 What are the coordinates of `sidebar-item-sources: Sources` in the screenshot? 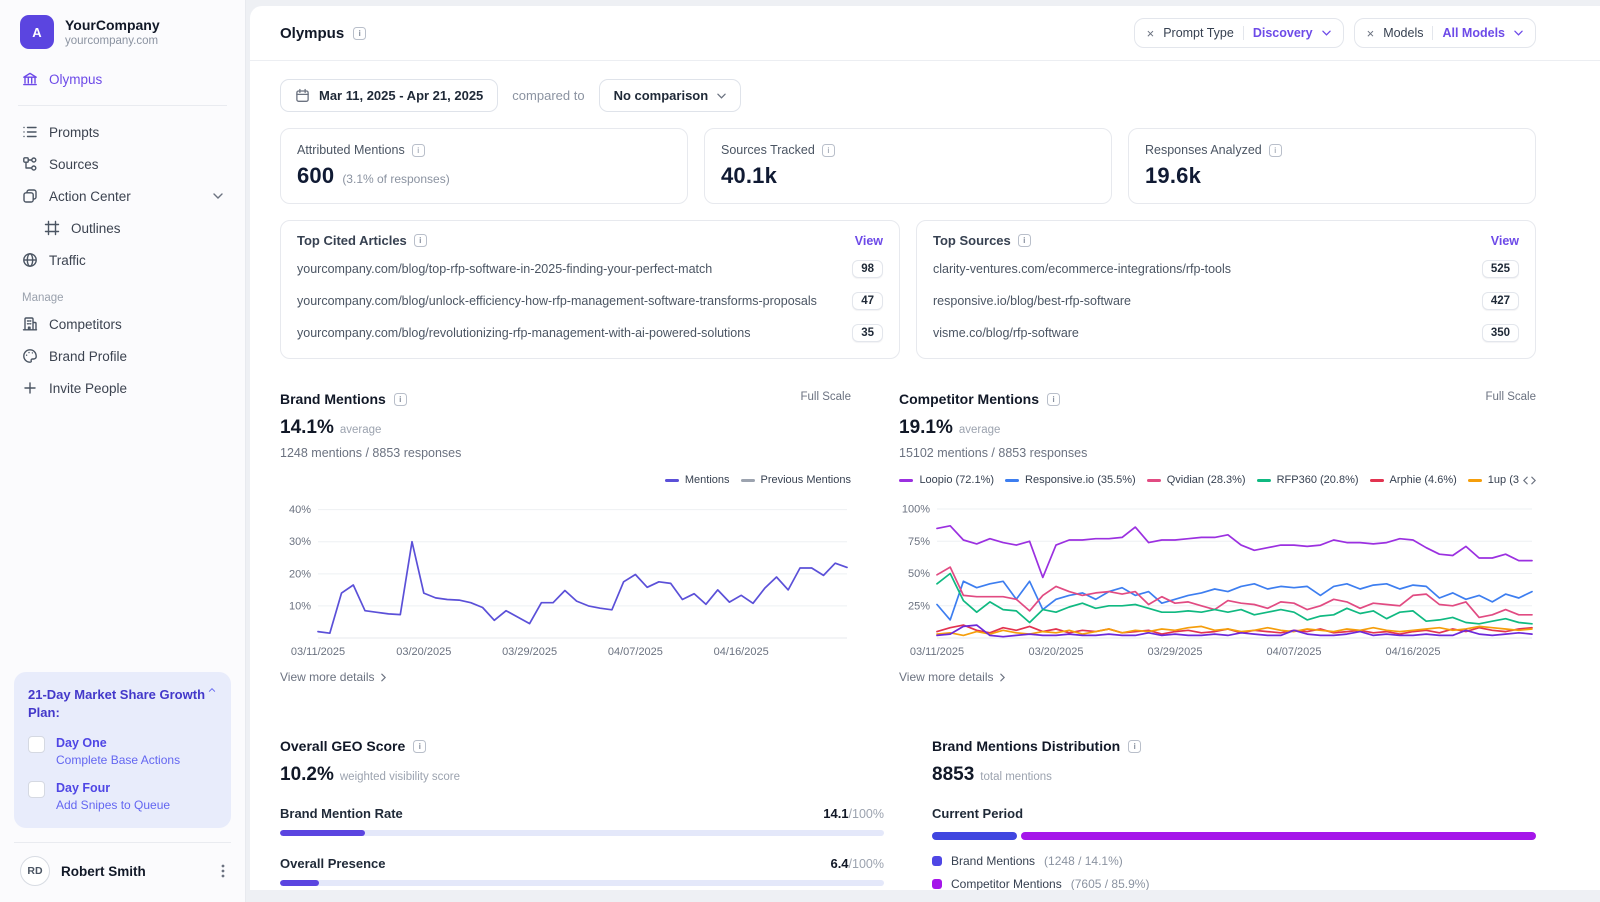 It's located at (122, 164).